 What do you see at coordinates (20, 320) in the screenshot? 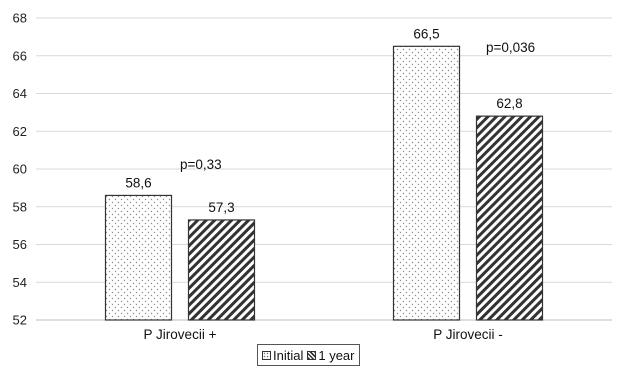
I see `y-tick-label: 52` at bounding box center [20, 320].